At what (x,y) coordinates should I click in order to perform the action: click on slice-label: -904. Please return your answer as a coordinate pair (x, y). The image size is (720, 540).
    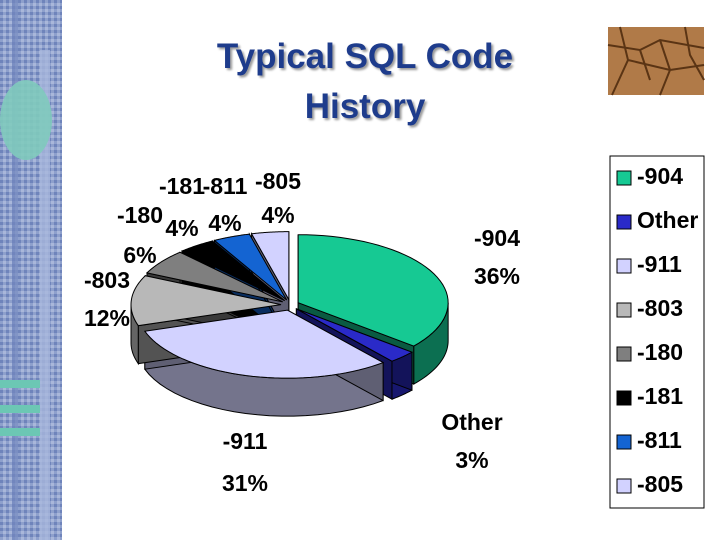
    Looking at the image, I should click on (497, 238).